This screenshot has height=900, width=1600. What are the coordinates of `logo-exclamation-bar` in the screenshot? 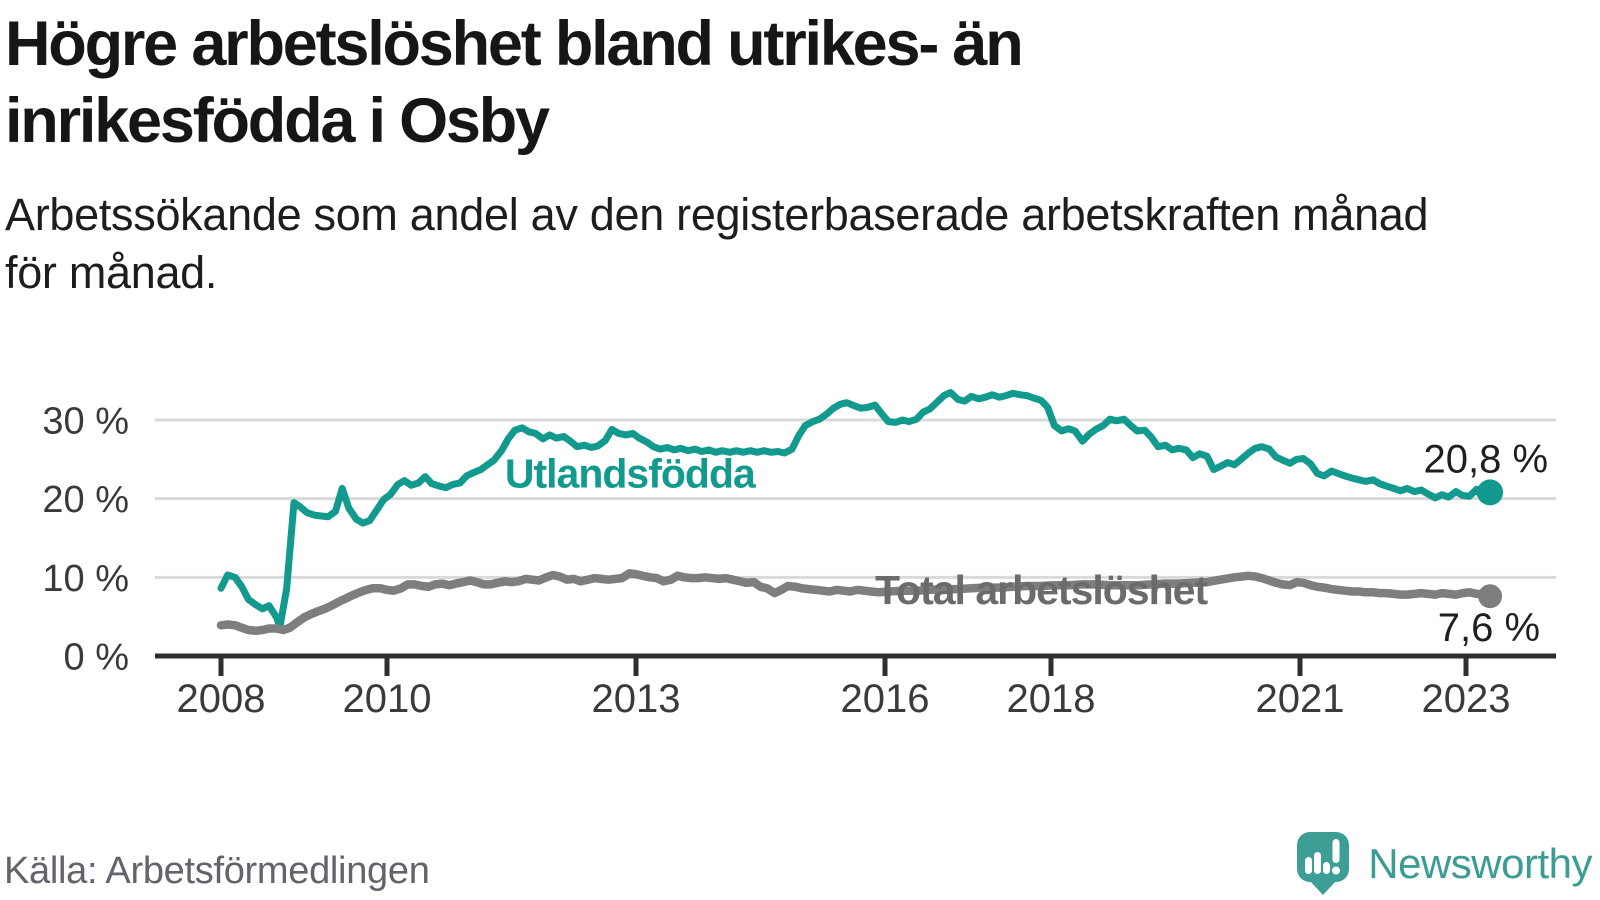 It's located at (1336, 851).